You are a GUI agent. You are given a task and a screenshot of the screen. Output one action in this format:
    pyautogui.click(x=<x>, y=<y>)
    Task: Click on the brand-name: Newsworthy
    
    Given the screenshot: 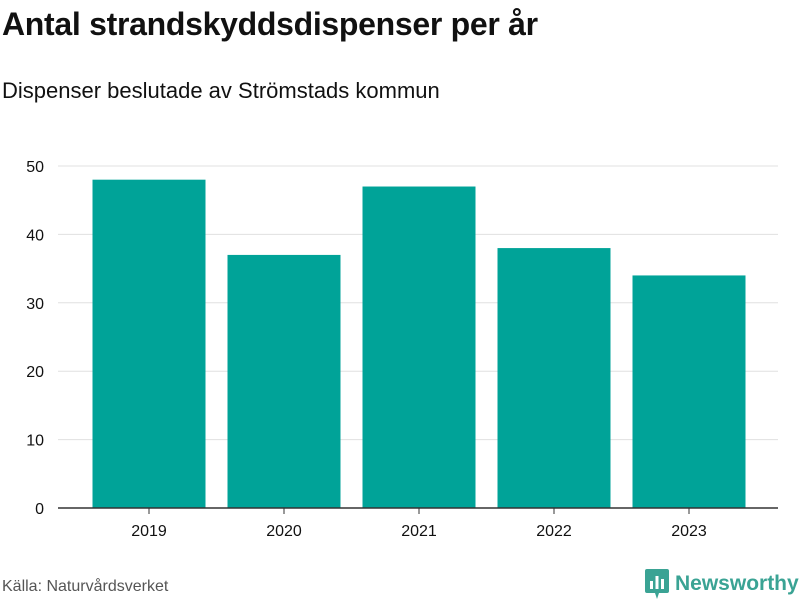 What is the action you would take?
    pyautogui.click(x=737, y=583)
    